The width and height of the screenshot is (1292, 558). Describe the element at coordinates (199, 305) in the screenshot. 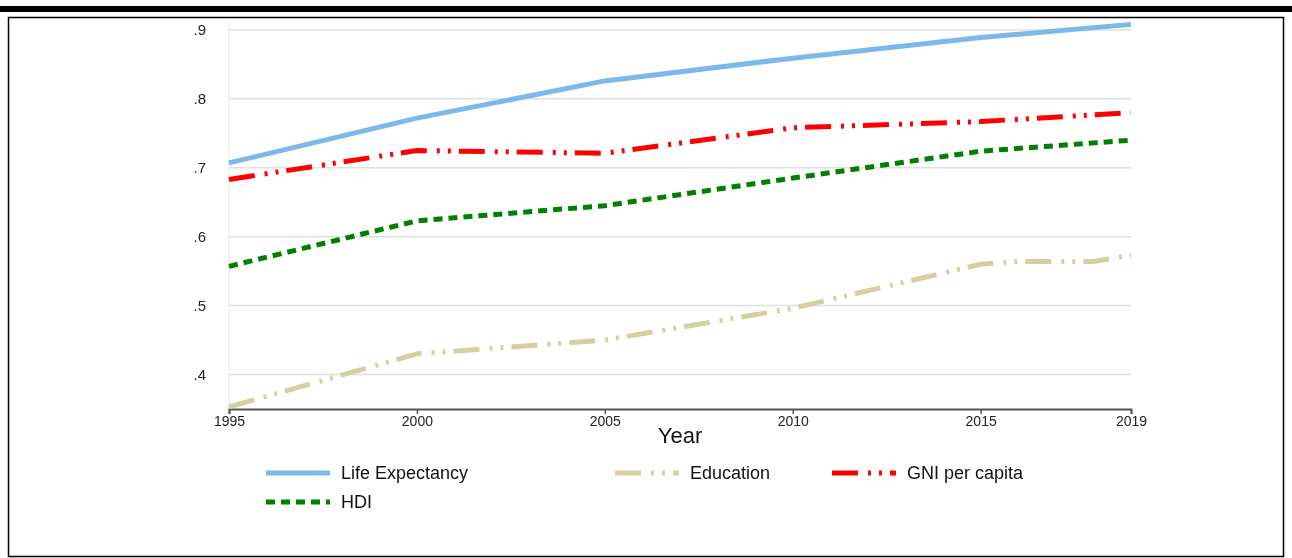

I see `y-tick-label: .5` at that location.